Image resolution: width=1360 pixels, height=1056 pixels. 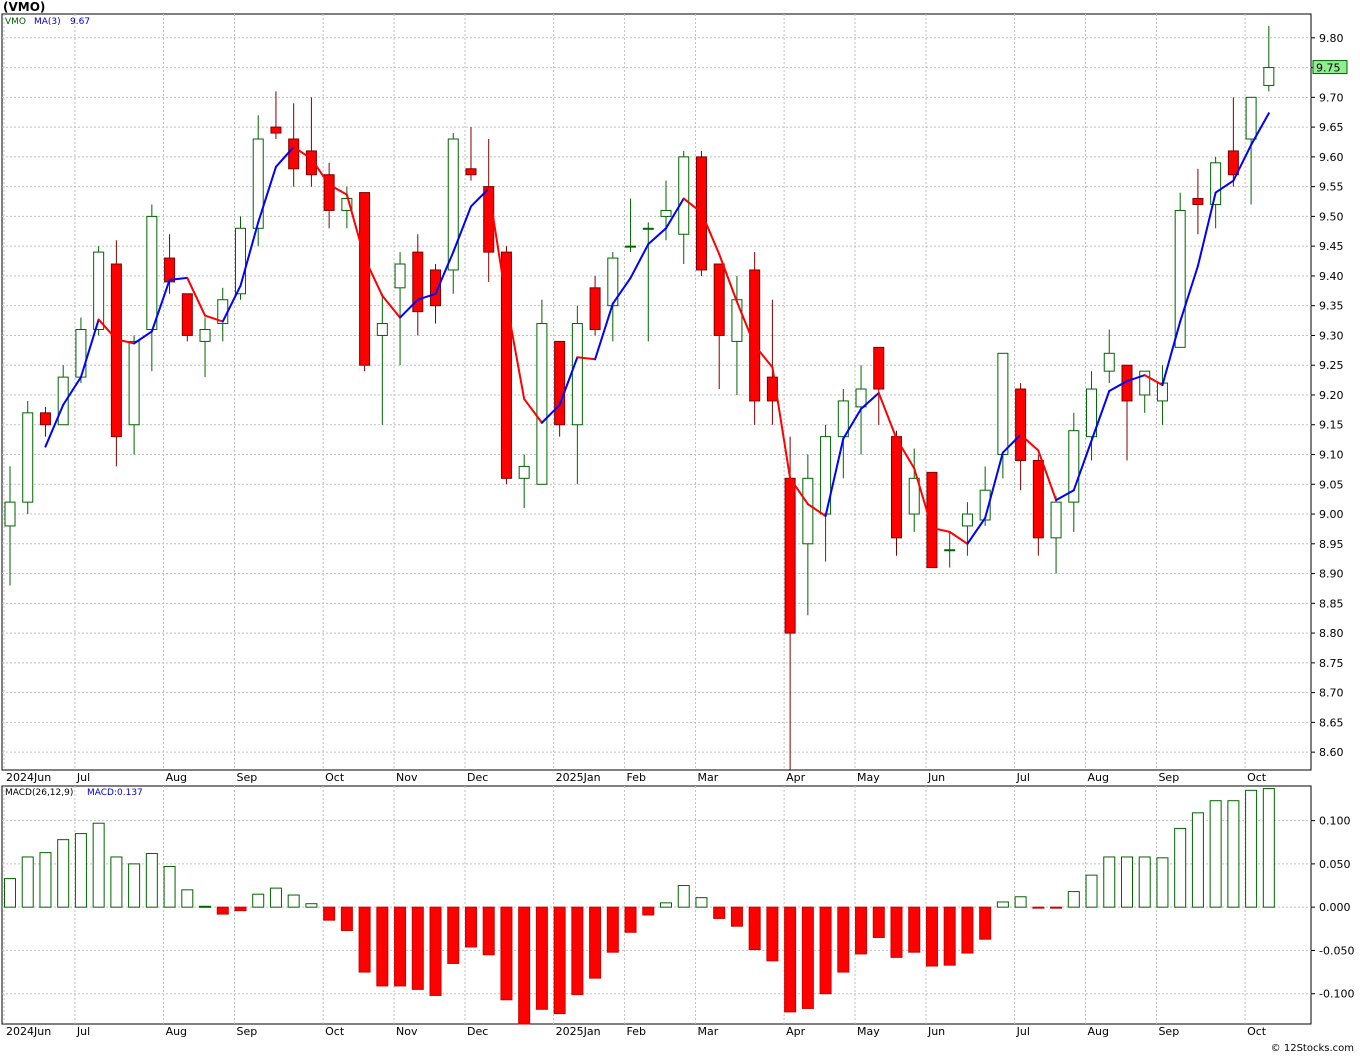 What do you see at coordinates (636, 1031) in the screenshot?
I see `macd-x-tick-label: Feb` at bounding box center [636, 1031].